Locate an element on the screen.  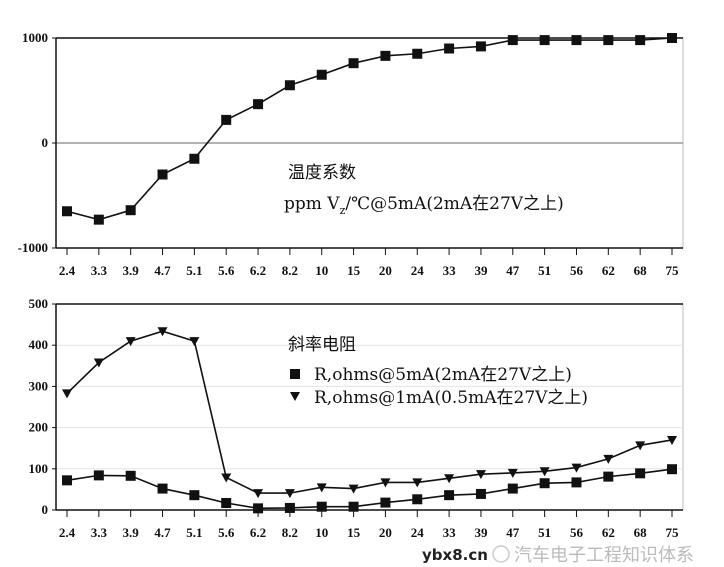
x-tick-label: 68 is located at coordinates (641, 270).